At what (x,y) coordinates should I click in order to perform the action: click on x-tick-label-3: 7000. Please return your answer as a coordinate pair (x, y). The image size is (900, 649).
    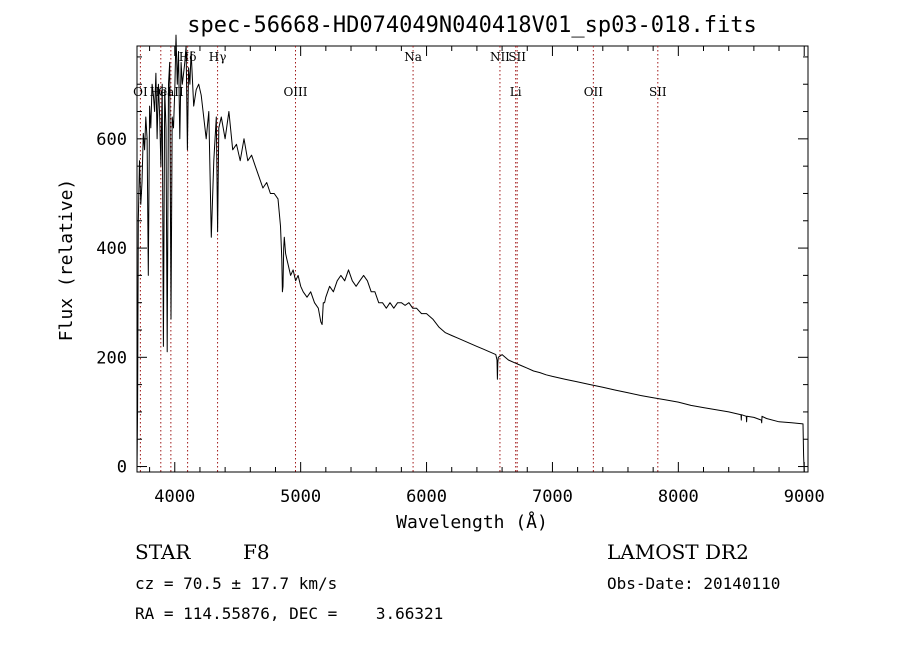
    Looking at the image, I should click on (552, 497).